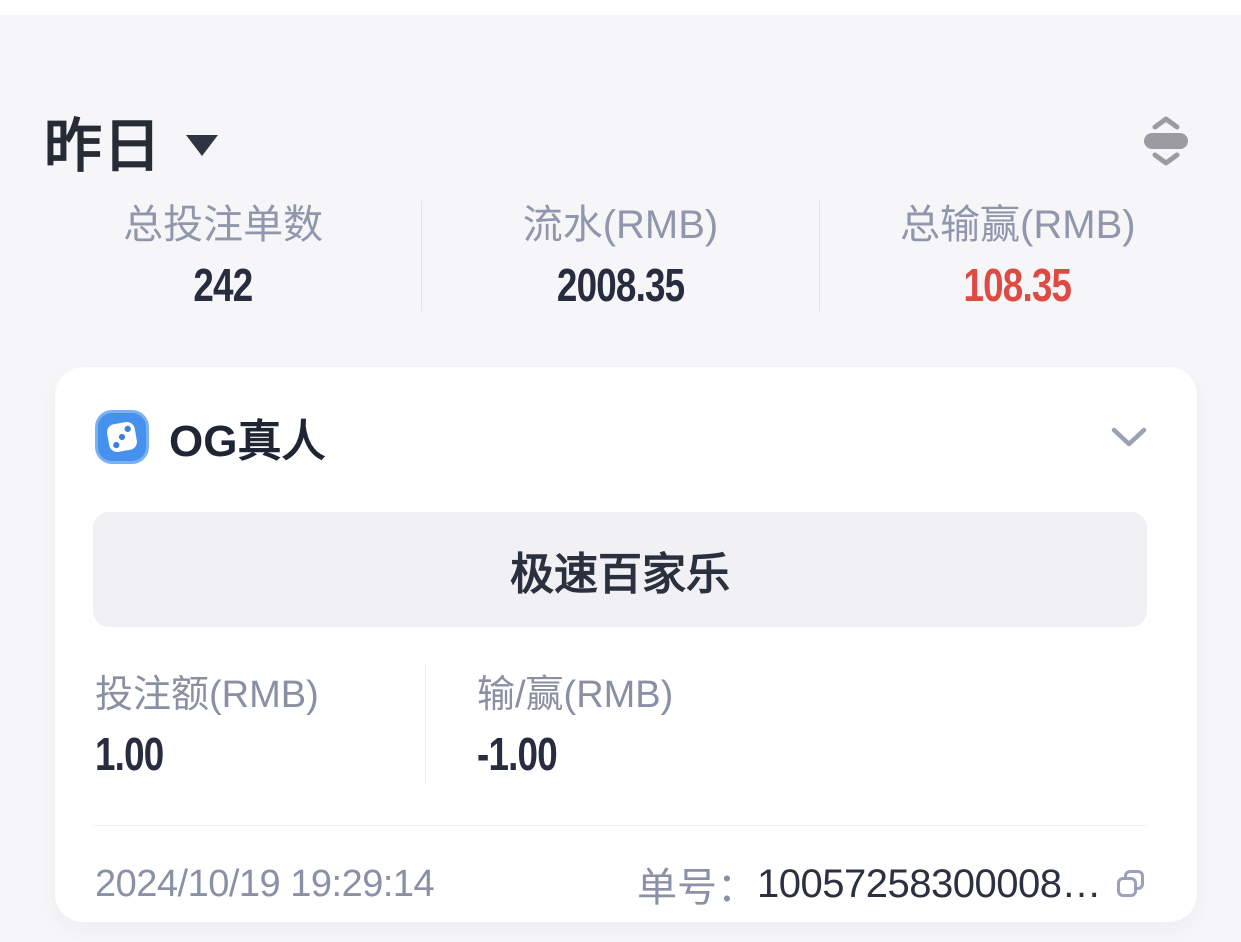  Describe the element at coordinates (620, 225) in the screenshot. I see `stat-turnover-label: 流水(RMB)` at that location.